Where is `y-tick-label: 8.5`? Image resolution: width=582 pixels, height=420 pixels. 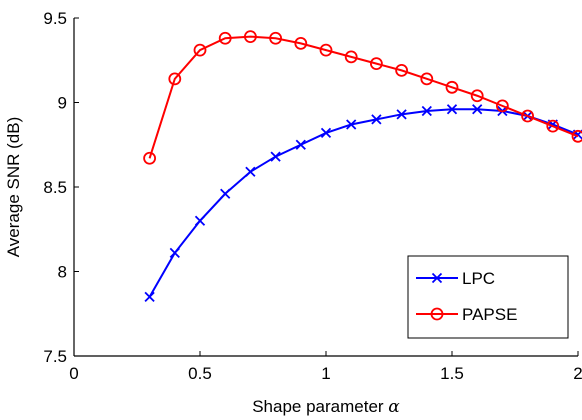 y-tick-label: 8.5 is located at coordinates (55, 187).